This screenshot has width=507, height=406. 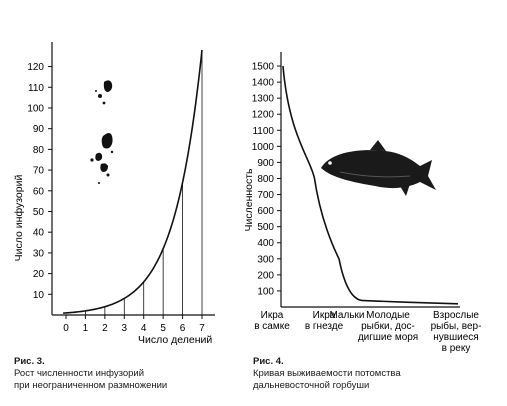 What do you see at coordinates (91, 385) in the screenshot?
I see `caption-line: при неограниченном размножении` at bounding box center [91, 385].